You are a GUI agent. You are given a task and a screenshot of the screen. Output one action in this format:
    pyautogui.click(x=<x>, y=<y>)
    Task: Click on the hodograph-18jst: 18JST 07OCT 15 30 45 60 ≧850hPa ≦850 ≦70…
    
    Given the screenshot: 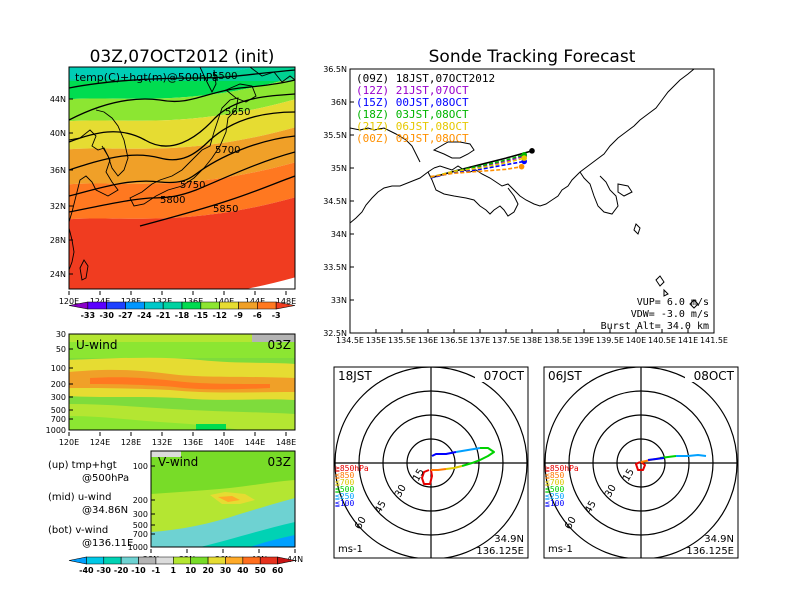 What is the action you would take?
    pyautogui.click(x=431, y=462)
    